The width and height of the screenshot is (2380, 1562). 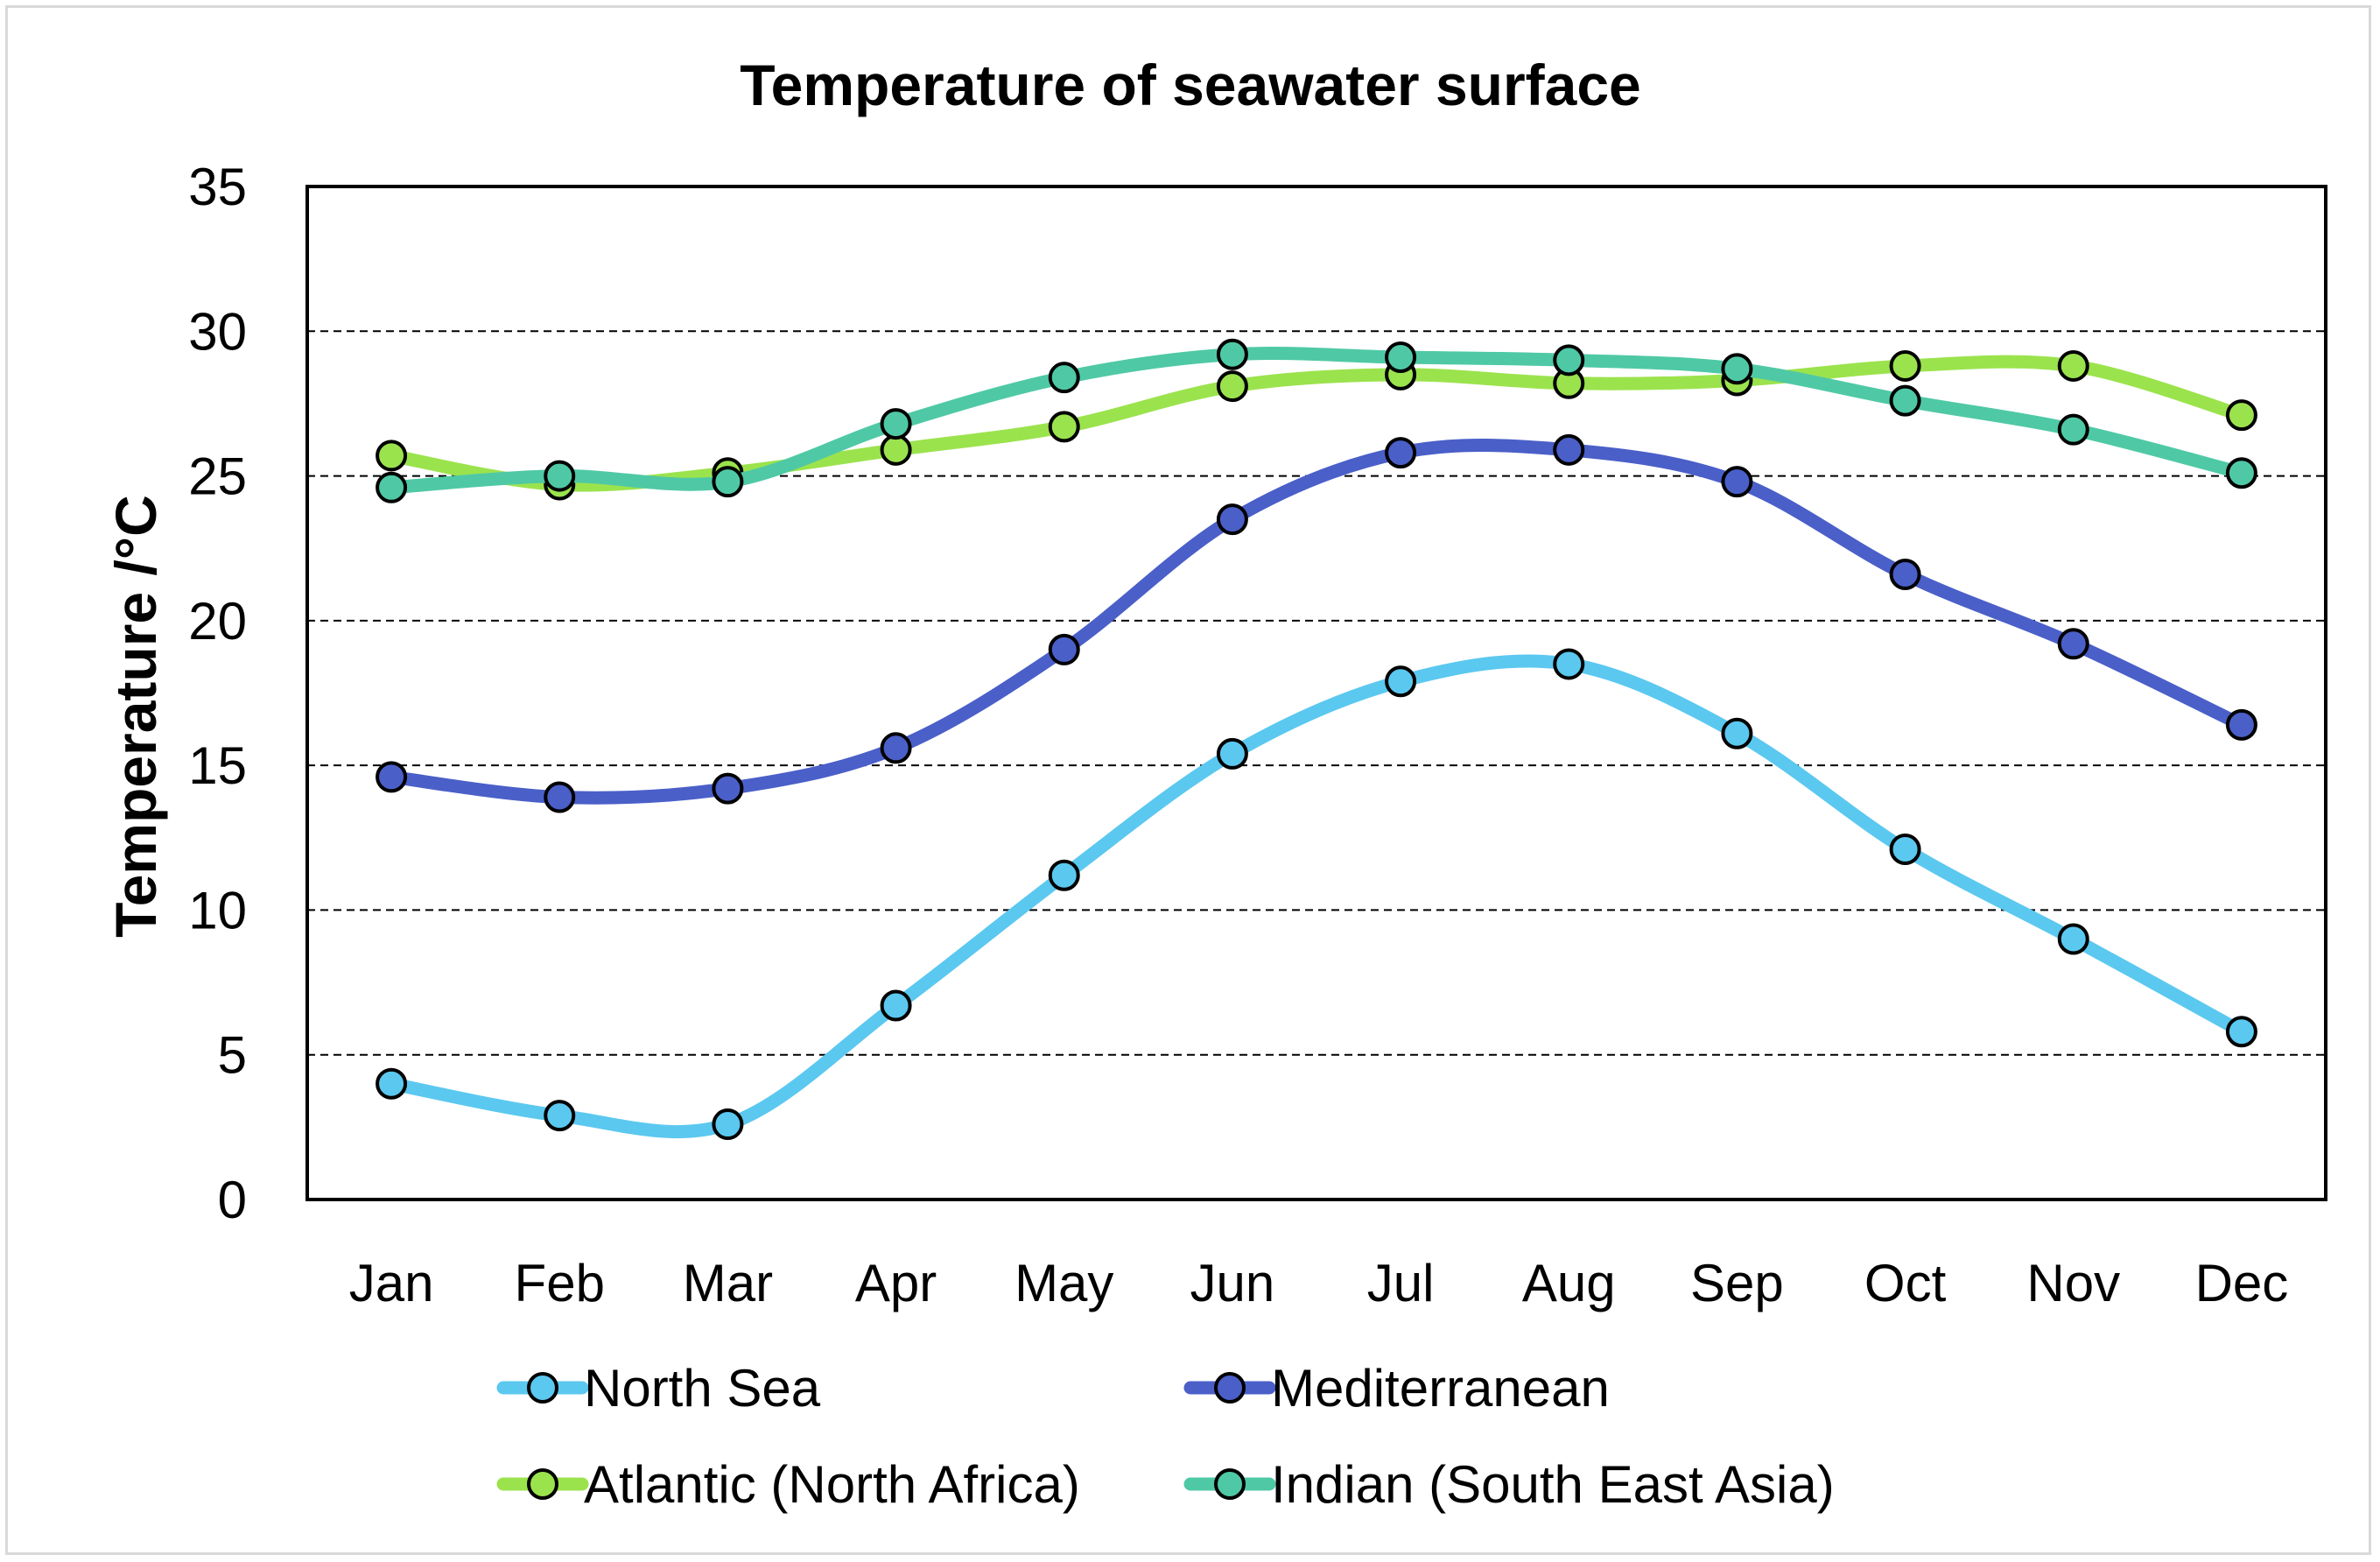 What do you see at coordinates (217, 693) in the screenshot?
I see `y-tick-labels: 0 5 10 15 20 25 30 35` at bounding box center [217, 693].